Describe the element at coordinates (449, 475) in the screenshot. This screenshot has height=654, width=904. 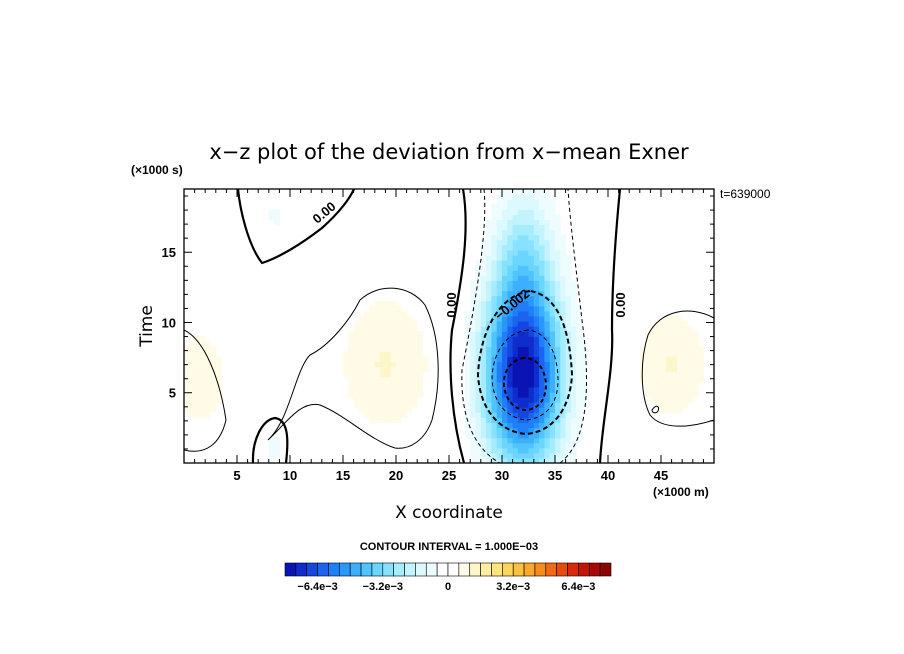
I see `x-tick-label: 25` at that location.